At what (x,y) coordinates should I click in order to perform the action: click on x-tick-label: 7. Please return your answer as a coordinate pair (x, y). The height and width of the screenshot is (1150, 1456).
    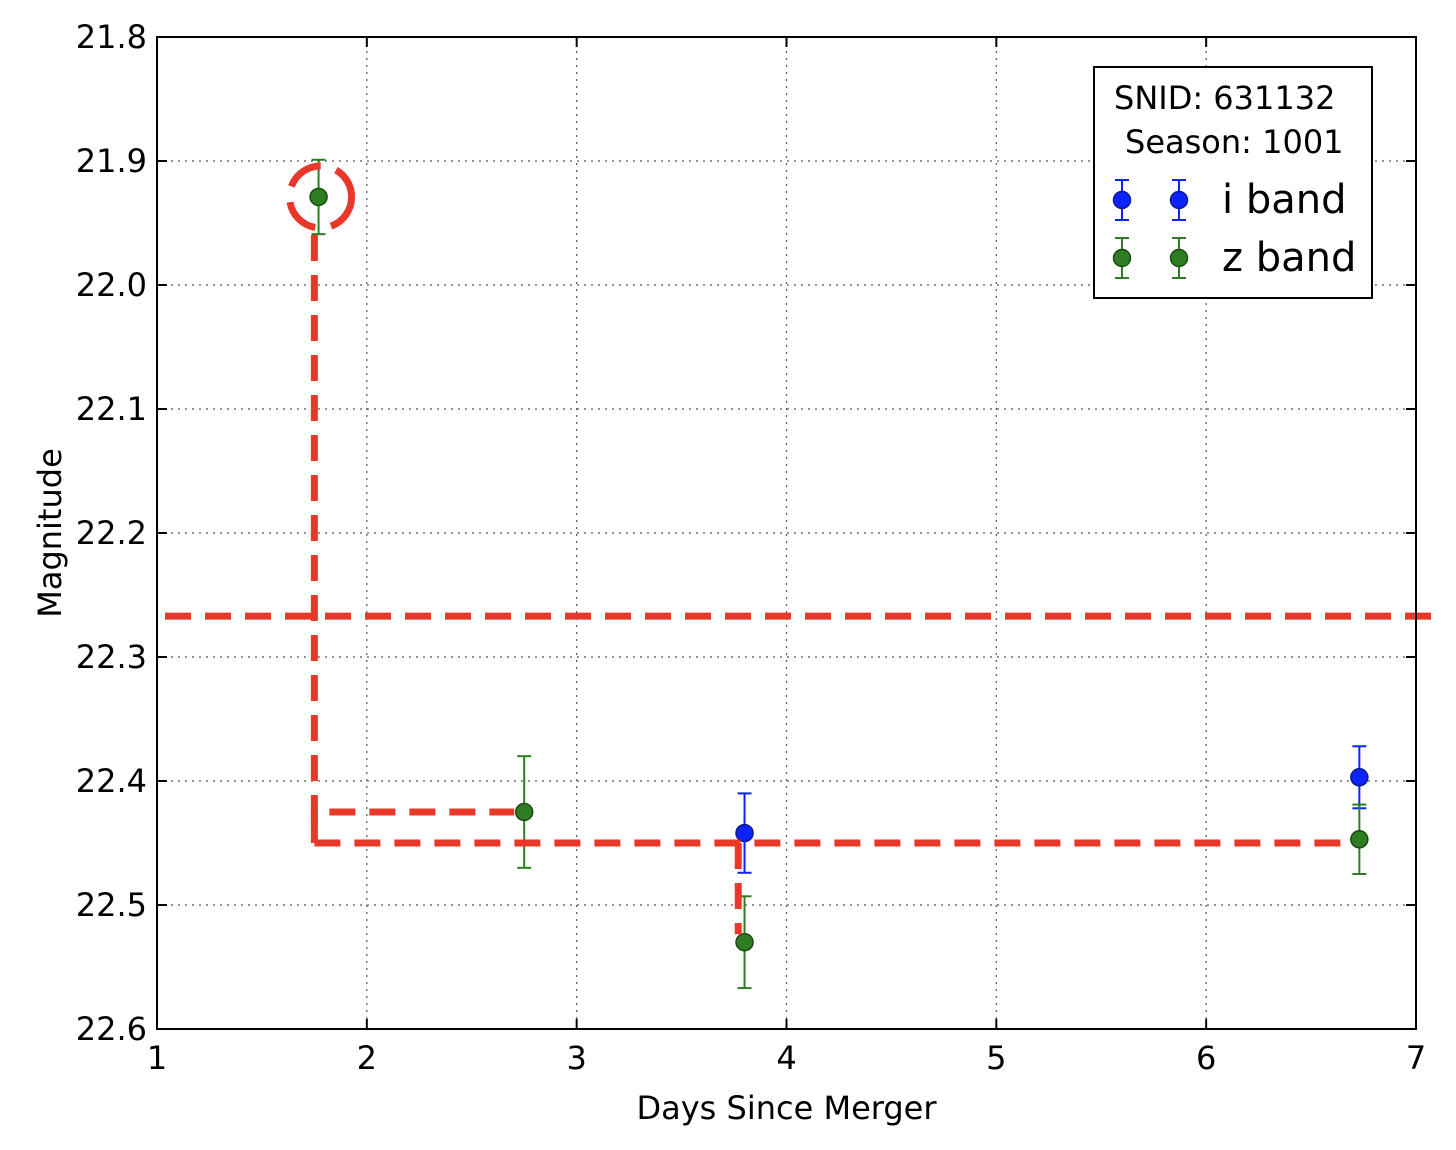
    Looking at the image, I should click on (1416, 1058).